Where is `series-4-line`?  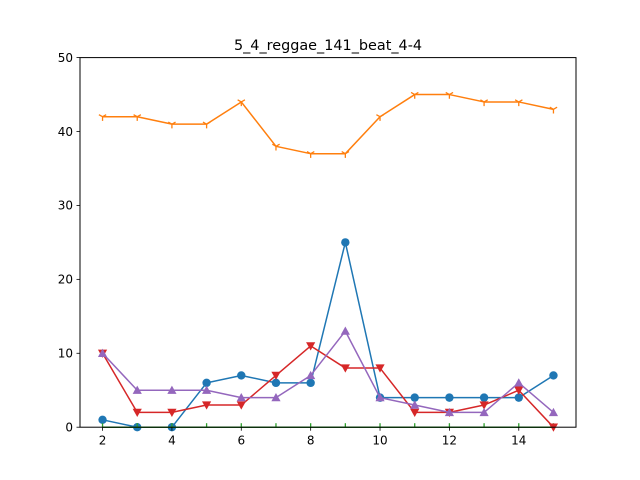 series-4-line is located at coordinates (327, 386).